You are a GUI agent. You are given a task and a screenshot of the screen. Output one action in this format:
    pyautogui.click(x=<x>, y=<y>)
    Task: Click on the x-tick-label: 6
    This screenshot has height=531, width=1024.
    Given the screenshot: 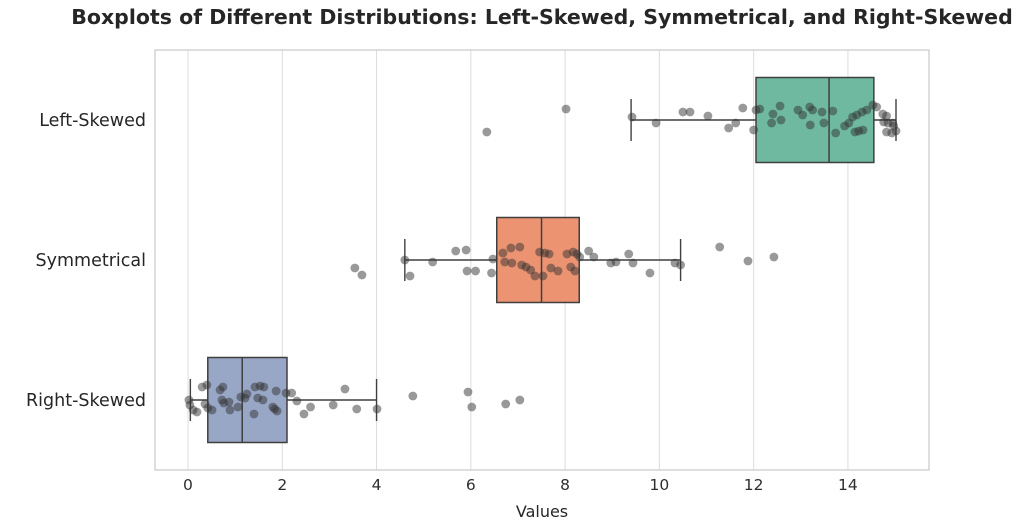 What is the action you would take?
    pyautogui.click(x=471, y=485)
    